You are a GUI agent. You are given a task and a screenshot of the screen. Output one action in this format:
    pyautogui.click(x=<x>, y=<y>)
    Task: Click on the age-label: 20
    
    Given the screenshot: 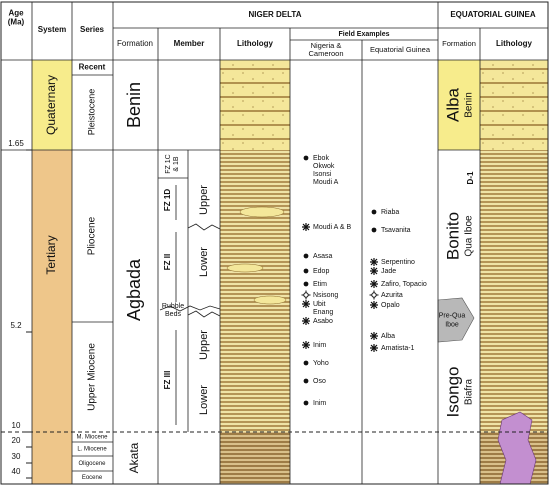 What is the action you would take?
    pyautogui.click(x=16, y=440)
    